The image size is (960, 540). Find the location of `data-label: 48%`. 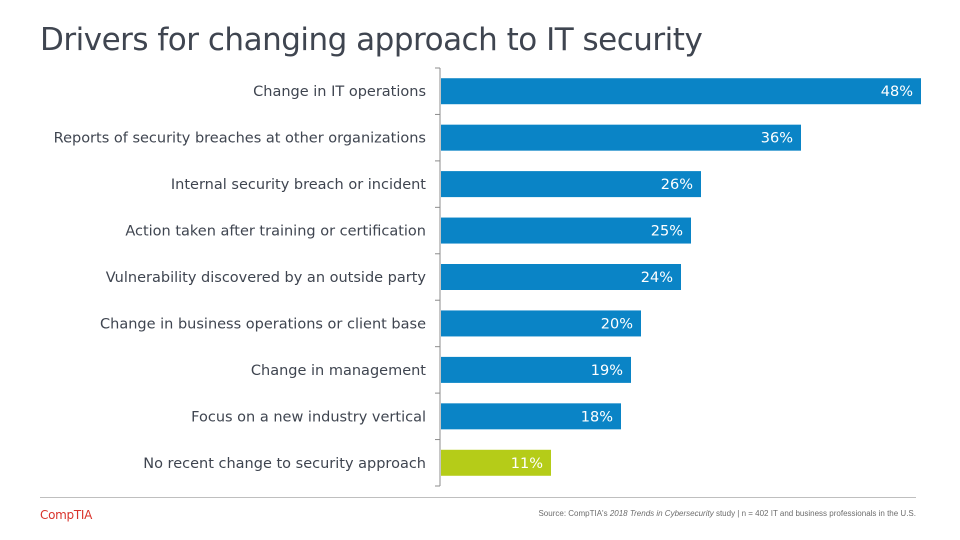

data-label: 48% is located at coordinates (897, 92).